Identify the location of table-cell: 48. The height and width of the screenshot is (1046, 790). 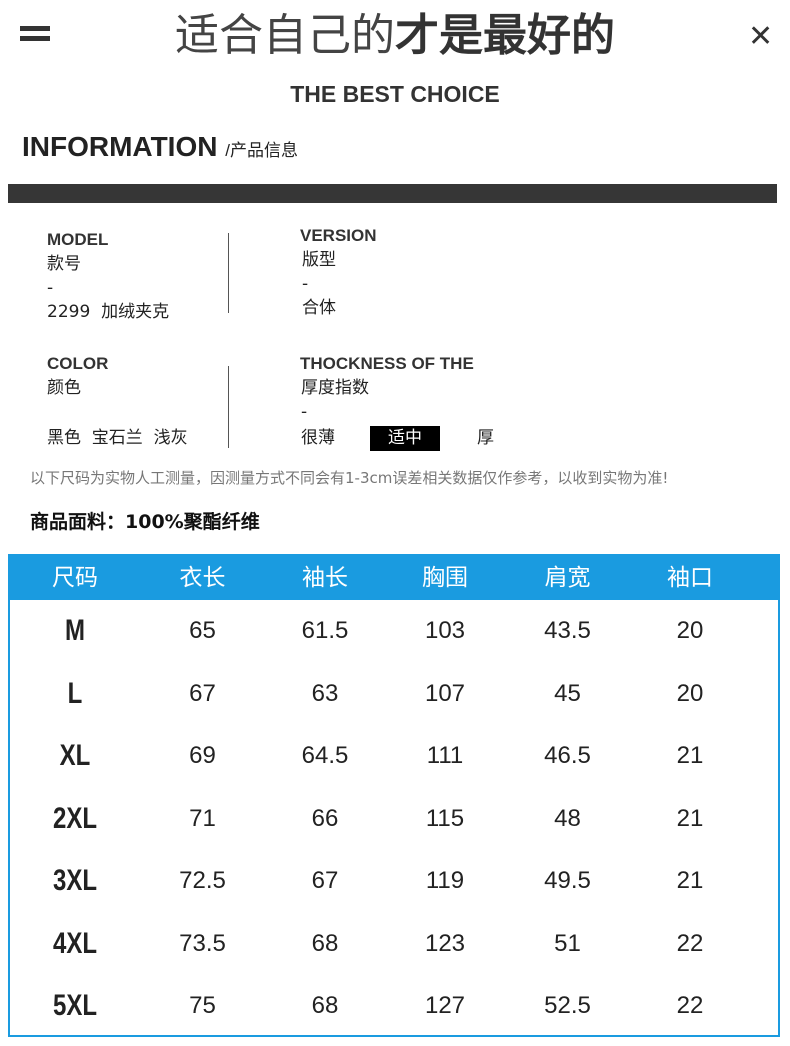
(567, 818).